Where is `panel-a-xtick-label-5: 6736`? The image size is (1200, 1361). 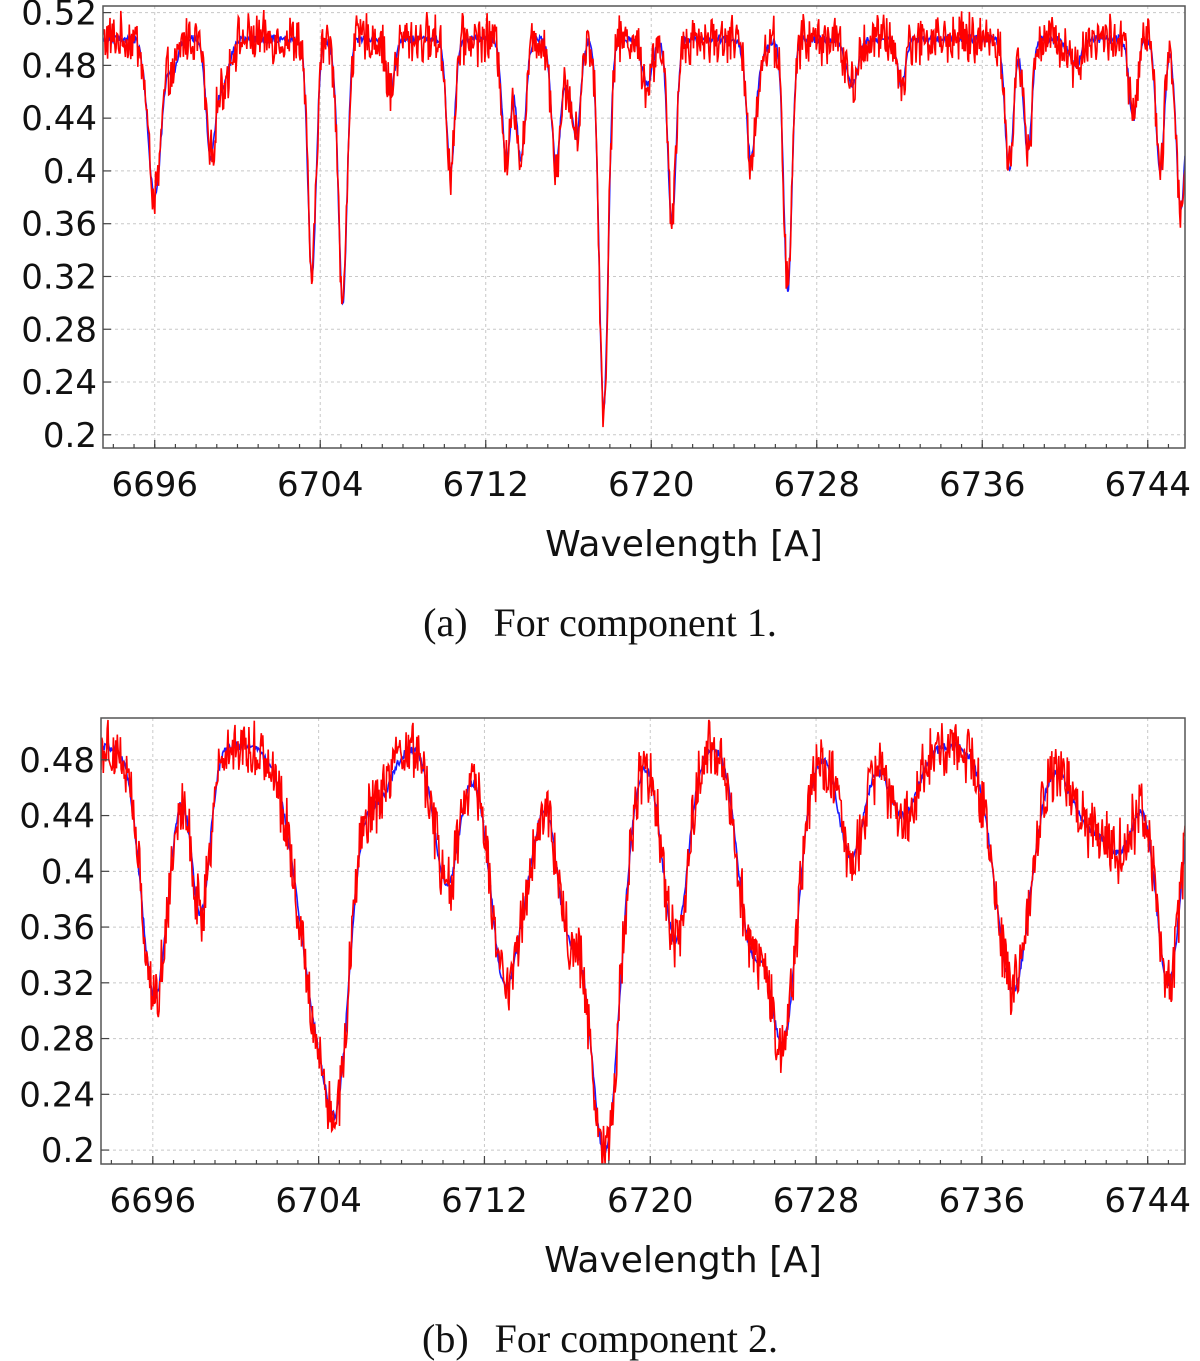 panel-a-xtick-label-5: 6736 is located at coordinates (982, 485).